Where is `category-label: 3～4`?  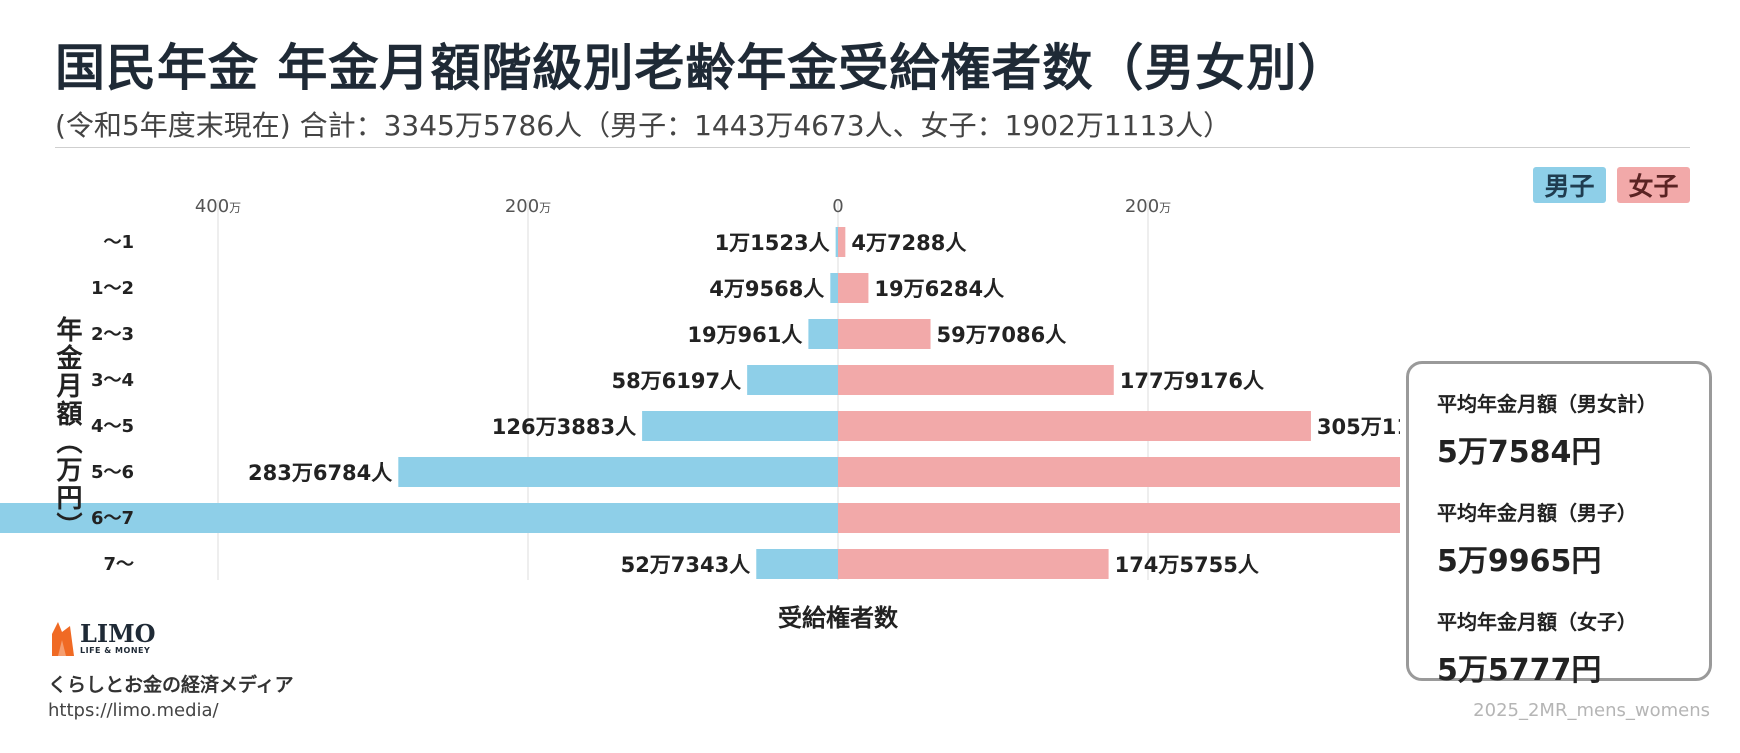
category-label: 3～4 is located at coordinates (112, 380).